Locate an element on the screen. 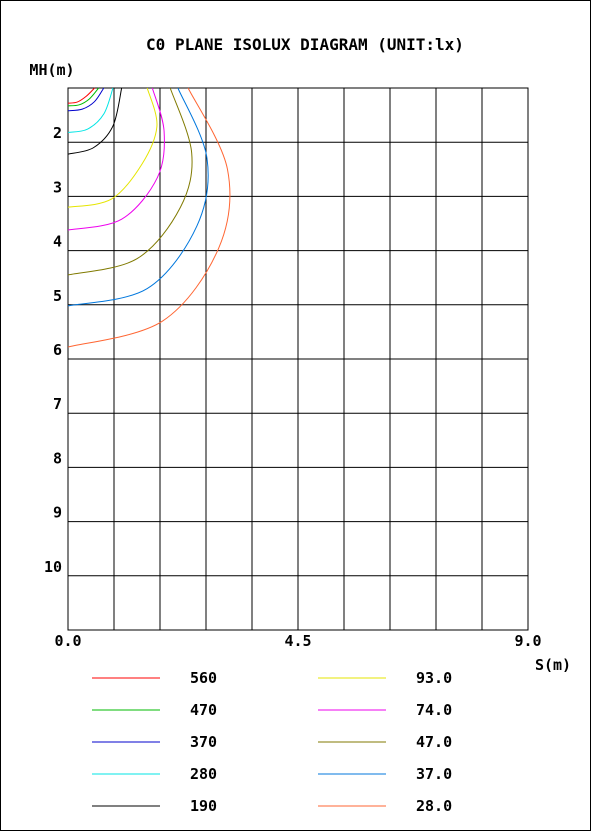 Image resolution: width=597 pixels, height=832 pixels. x-tick-label: 9.0 is located at coordinates (527, 641).